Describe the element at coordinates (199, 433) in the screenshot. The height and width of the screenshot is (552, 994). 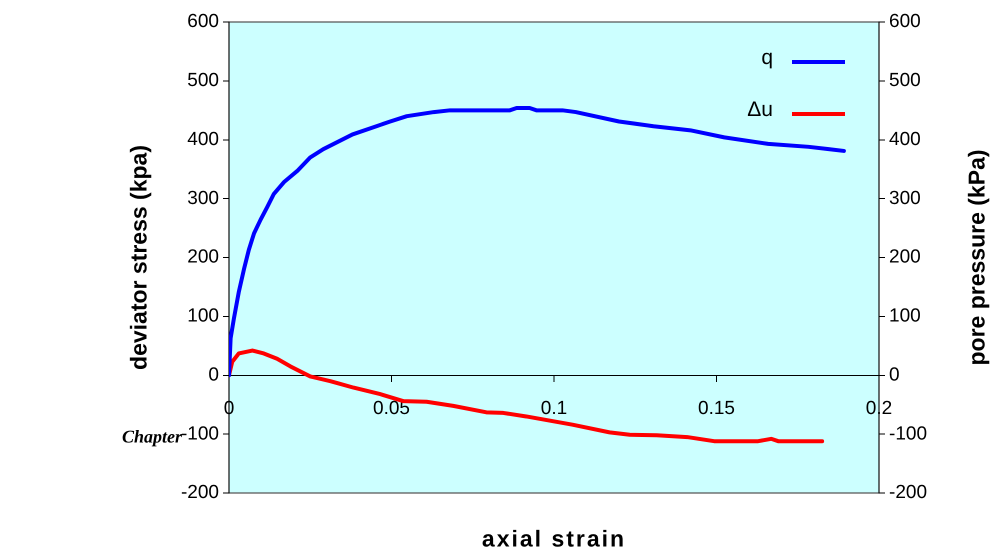
I see `y-tick-label: -100` at that location.